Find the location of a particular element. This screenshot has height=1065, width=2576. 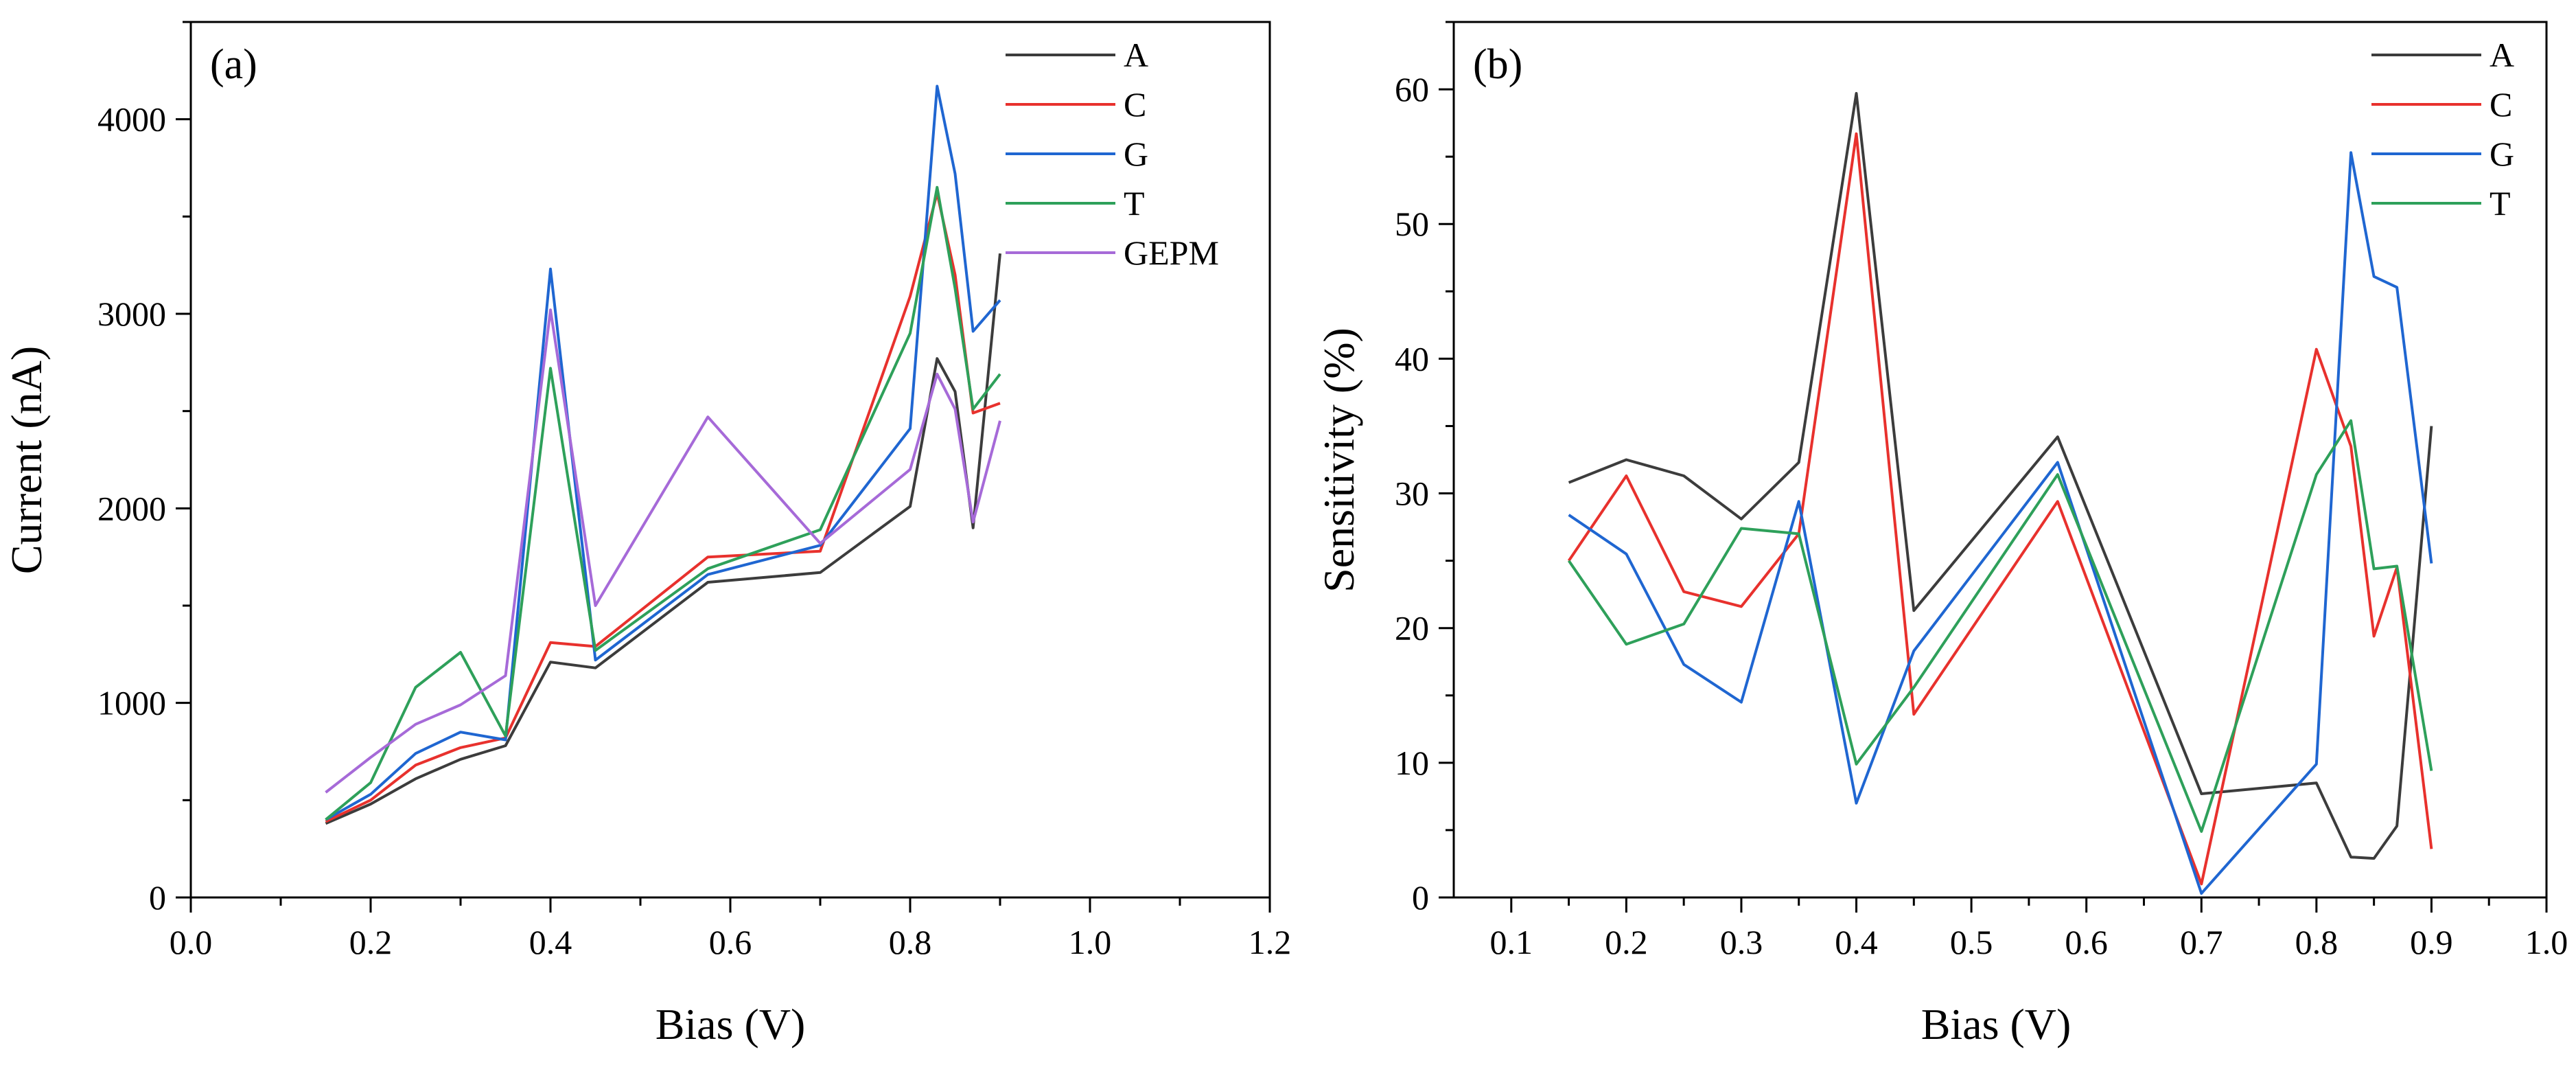

x-tick-label: 1.2 is located at coordinates (1270, 942).